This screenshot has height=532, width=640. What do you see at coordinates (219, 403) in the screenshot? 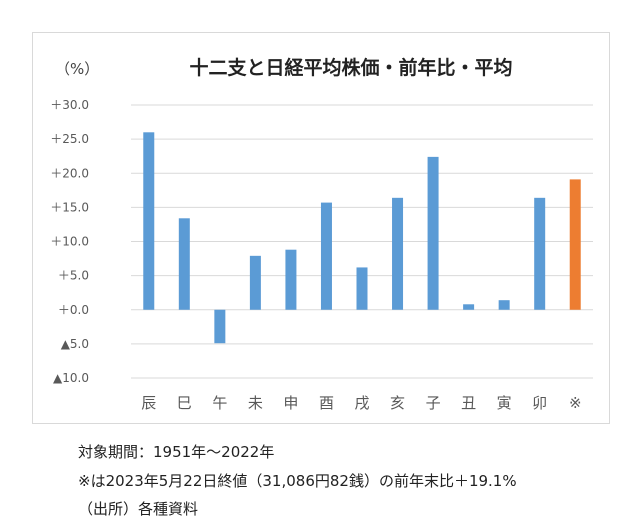
I see `x-tick-label: 午` at bounding box center [219, 403].